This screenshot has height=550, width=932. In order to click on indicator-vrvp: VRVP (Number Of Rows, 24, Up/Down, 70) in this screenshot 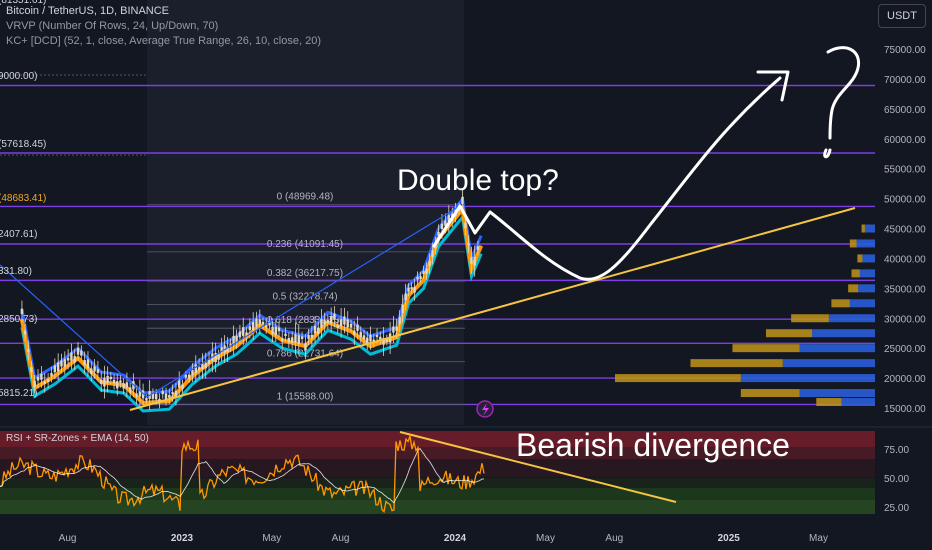, I will do `click(112, 26)`.